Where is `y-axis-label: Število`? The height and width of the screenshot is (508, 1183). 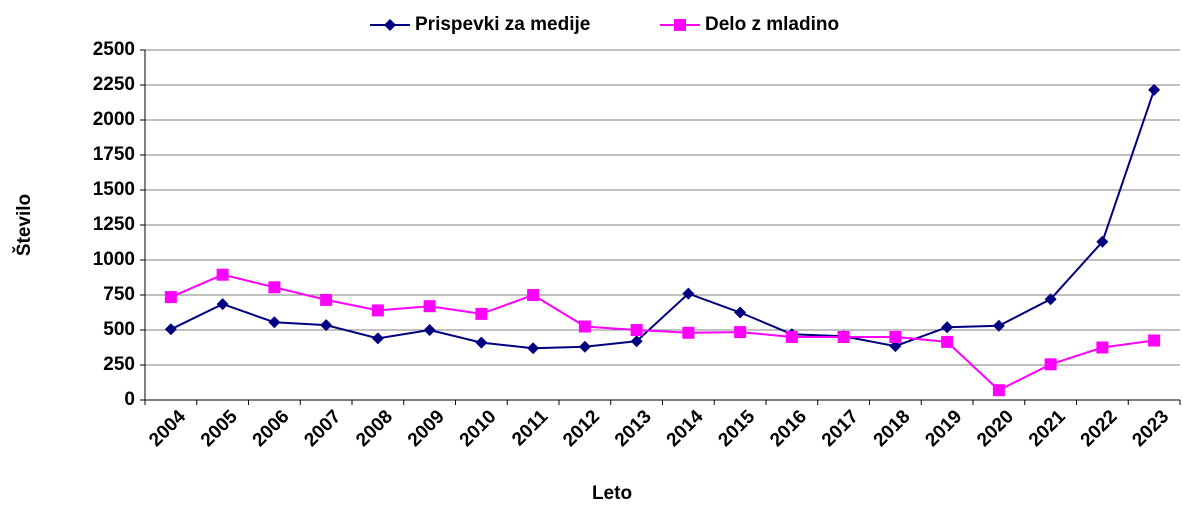 y-axis-label: Število is located at coordinates (24, 225).